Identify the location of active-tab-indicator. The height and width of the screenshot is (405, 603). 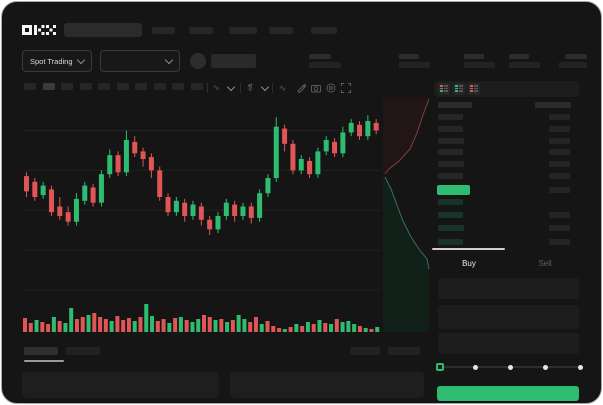
(468, 249).